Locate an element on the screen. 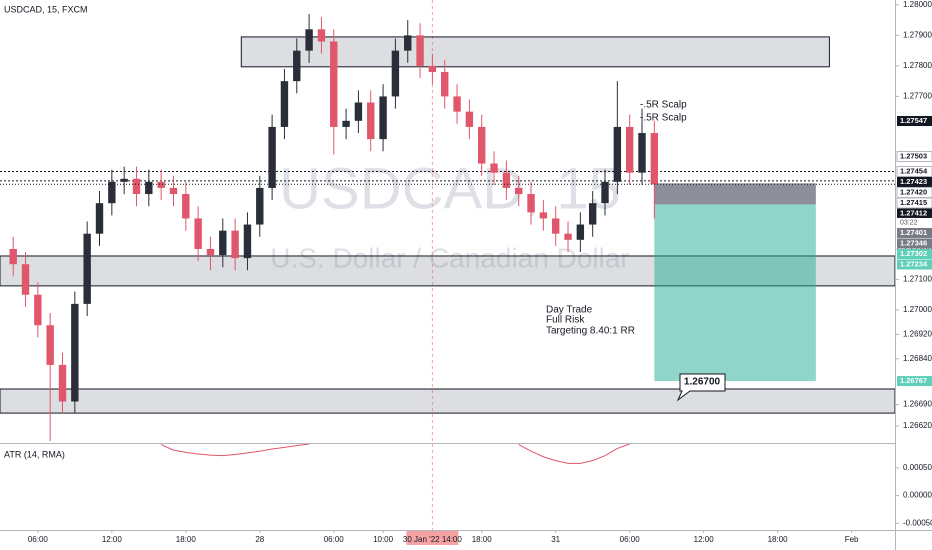 This screenshot has width=932, height=550. price-marker-label: 1.27401 is located at coordinates (913, 232).